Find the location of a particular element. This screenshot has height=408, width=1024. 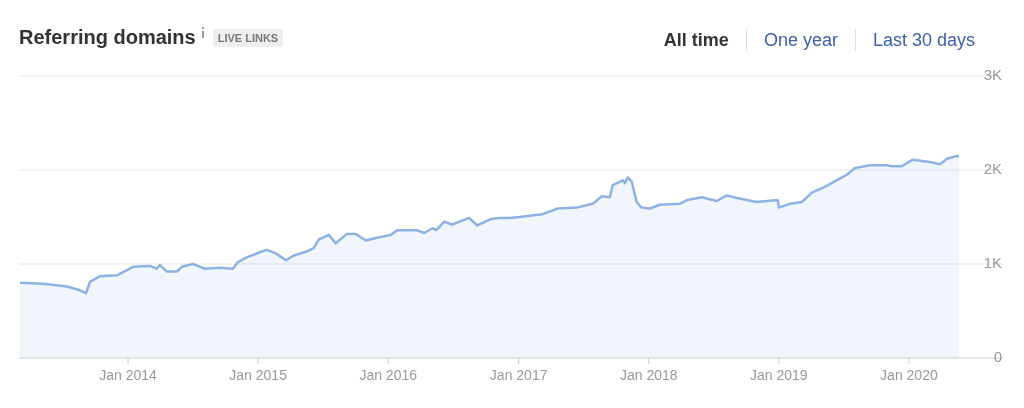

x-tick-label: Jan 2020 is located at coordinates (909, 375).